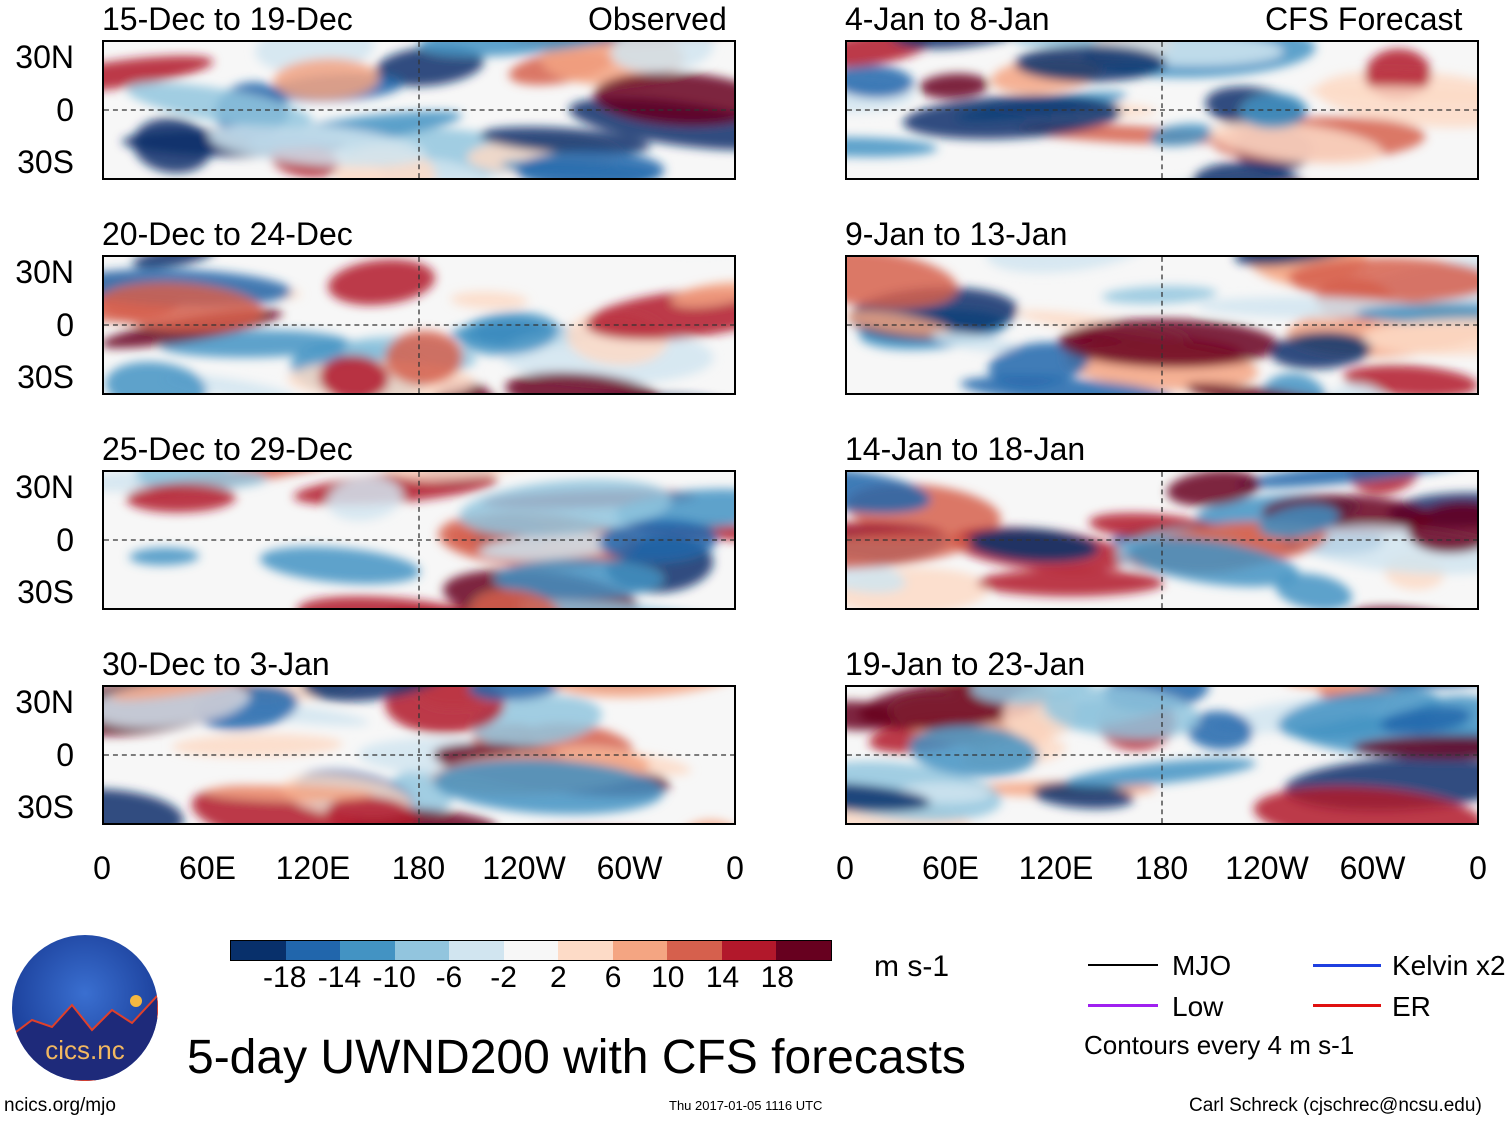 This screenshot has height=1121, width=1510. What do you see at coordinates (947, 19) in the screenshot?
I see `panel-title: 4-Jan to 8-Jan` at bounding box center [947, 19].